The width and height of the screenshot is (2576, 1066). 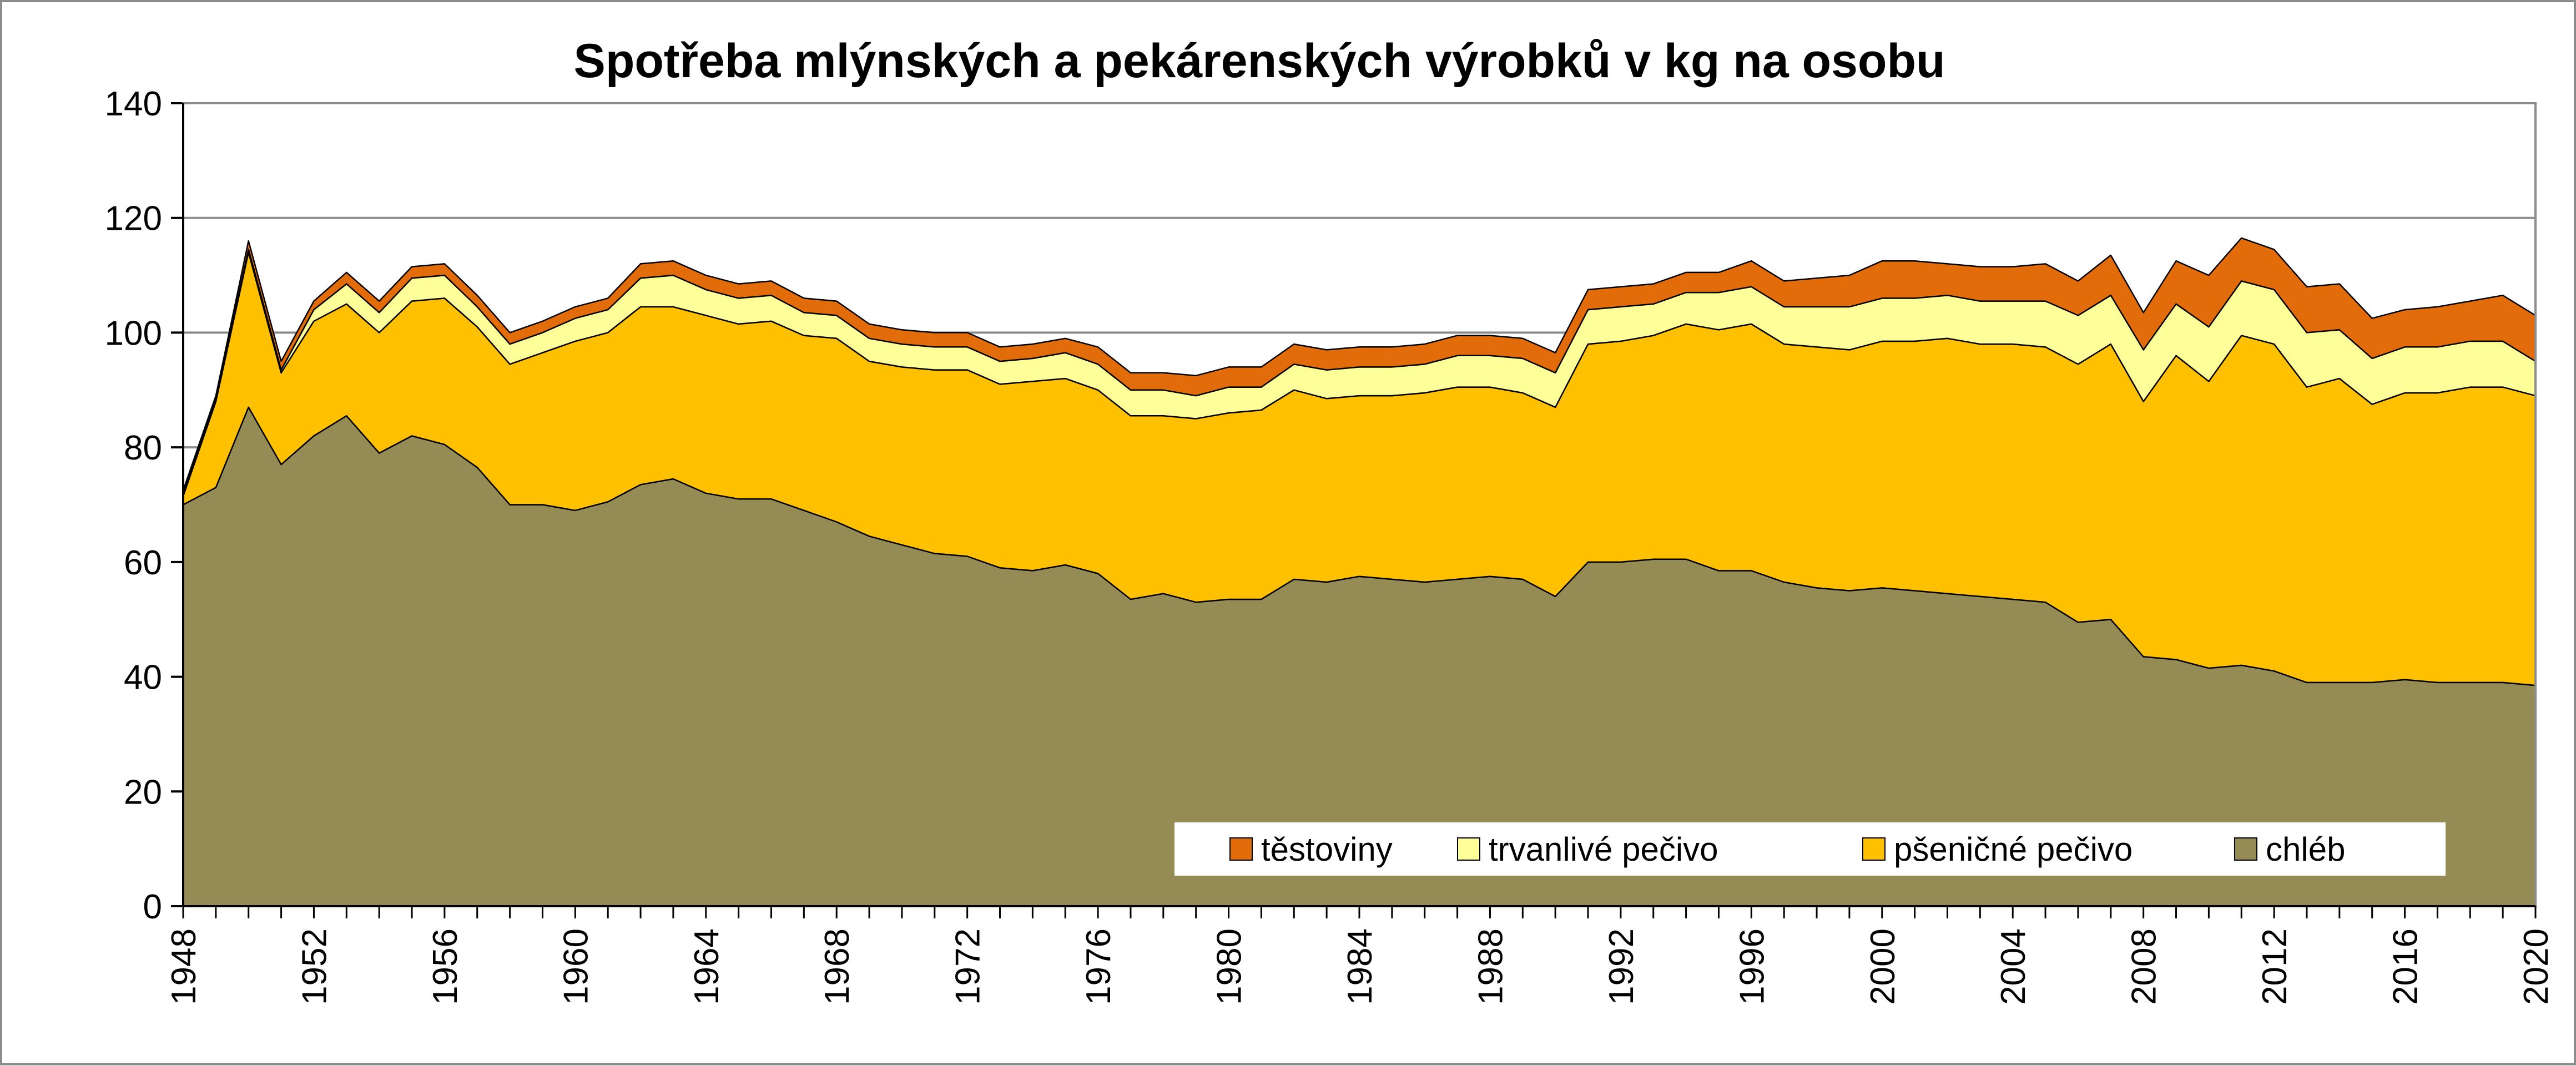 I want to click on legend-label-2: pšeničné pečivo, so click(x=2013, y=850).